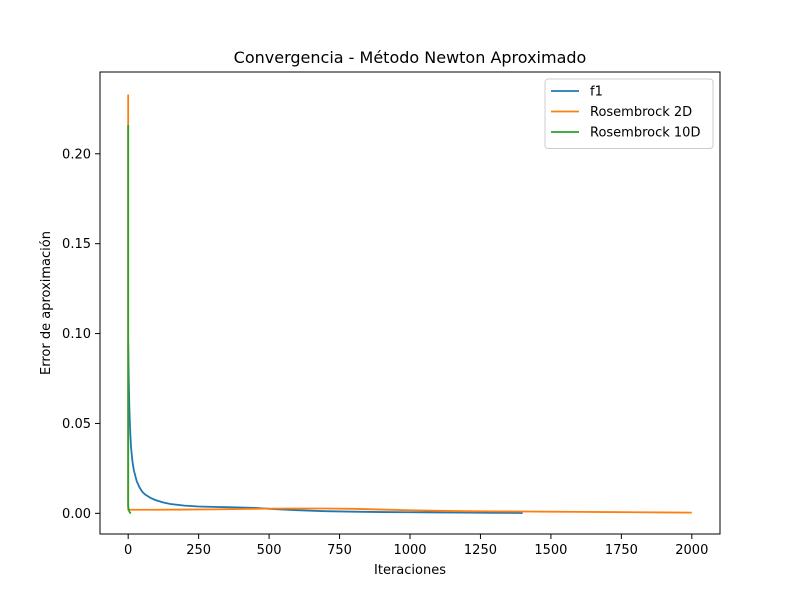 The height and width of the screenshot is (600, 800). I want to click on legend-label-1: Rosembrock 2D, so click(641, 112).